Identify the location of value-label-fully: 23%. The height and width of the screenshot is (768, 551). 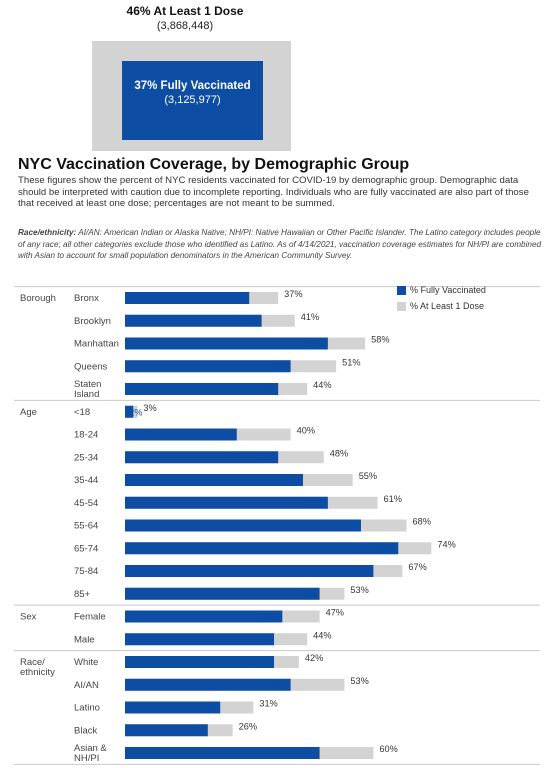
(207, 708).